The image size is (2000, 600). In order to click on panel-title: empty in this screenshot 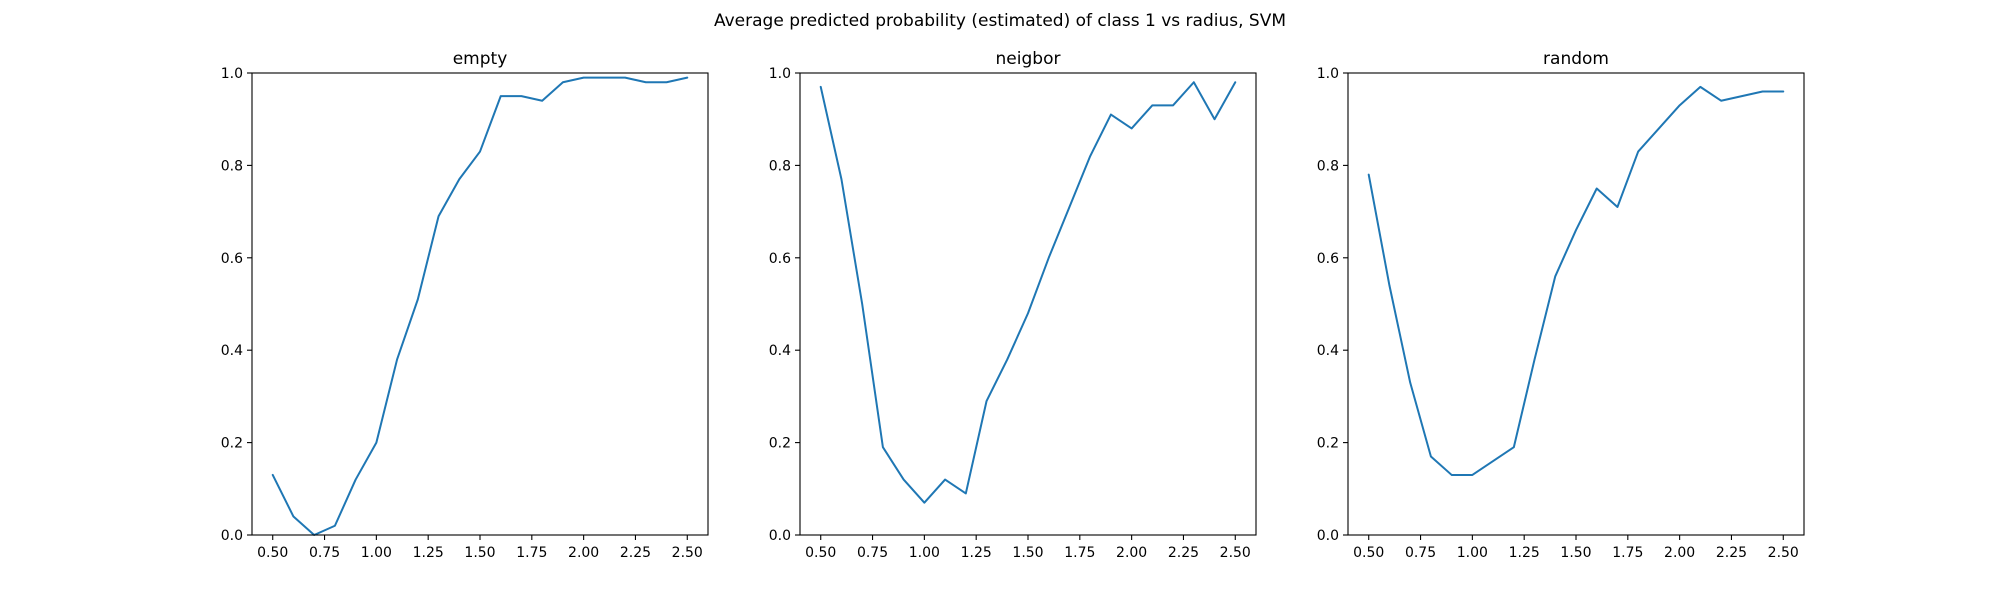, I will do `click(480, 59)`.